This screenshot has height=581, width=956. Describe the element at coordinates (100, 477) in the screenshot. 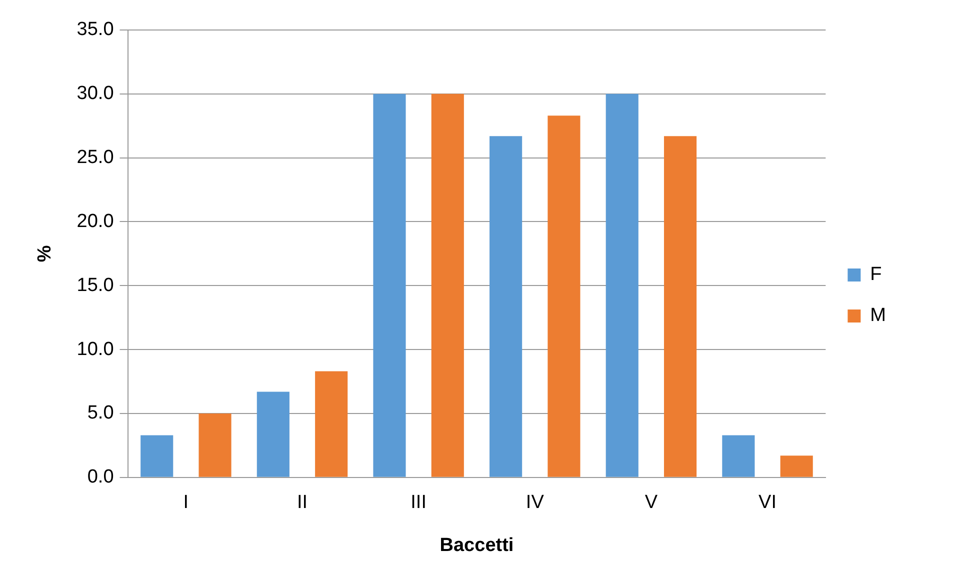

I see `y-tick-label: 0.0` at that location.